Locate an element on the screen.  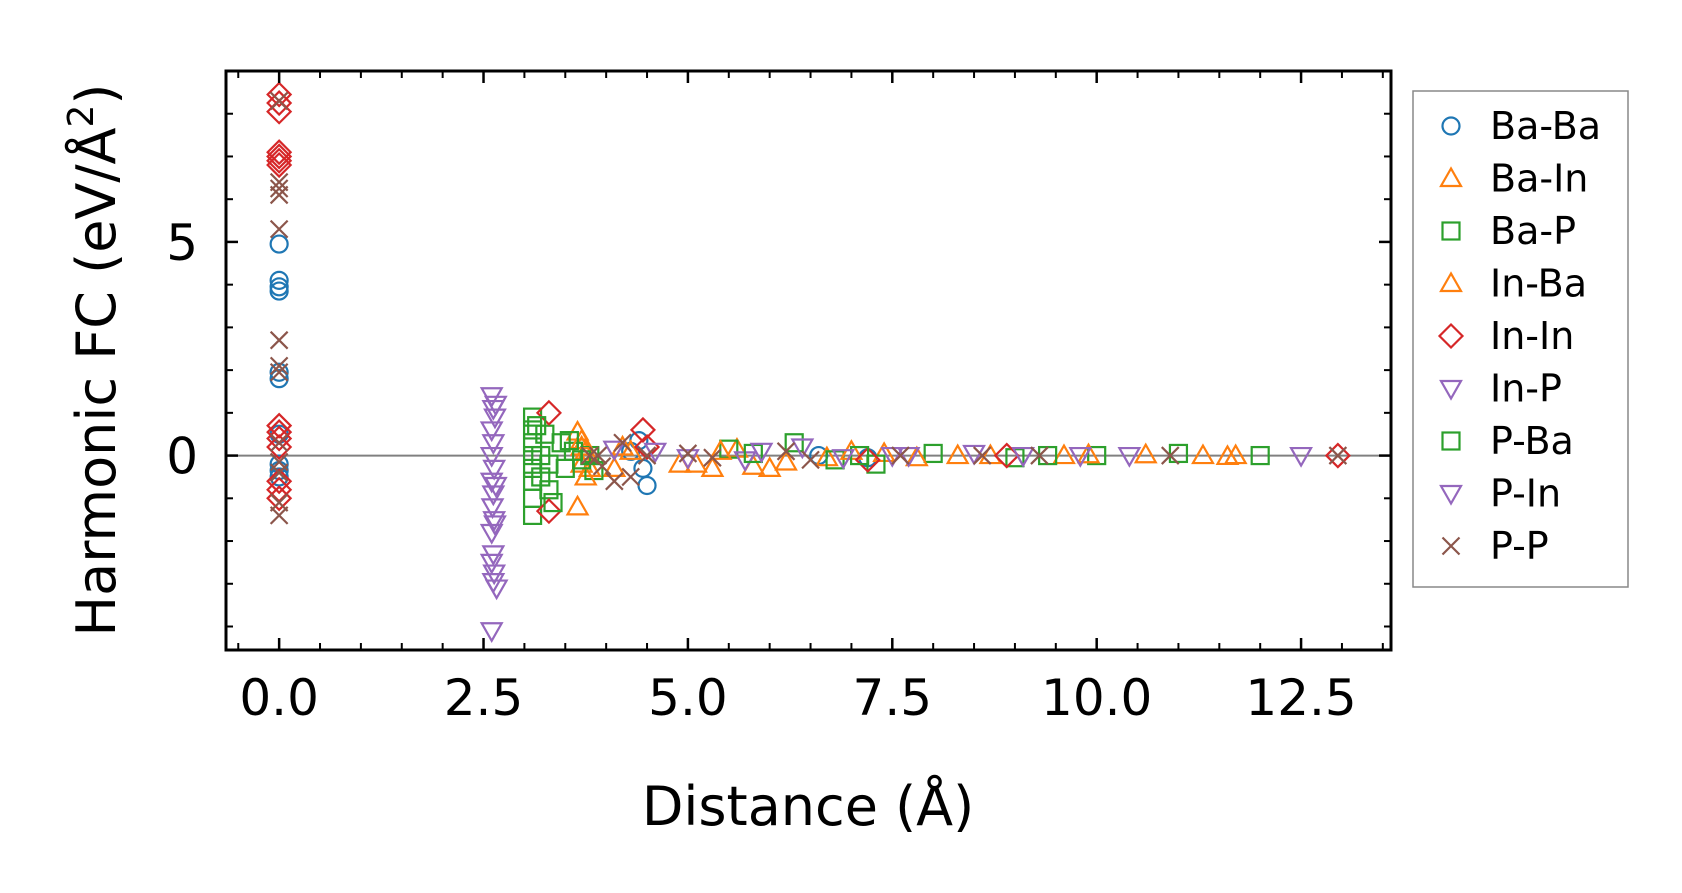
x-axis-label: Distance (Å) is located at coordinates (808, 806).